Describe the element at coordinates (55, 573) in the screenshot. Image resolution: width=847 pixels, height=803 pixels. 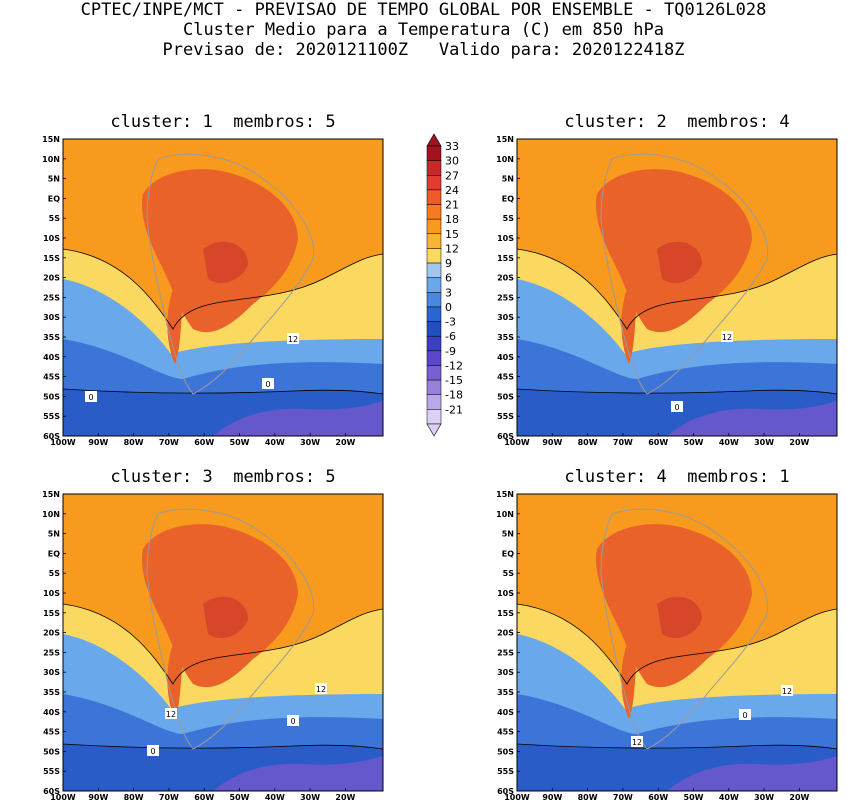
I see `lat-tick-label: 5S` at that location.